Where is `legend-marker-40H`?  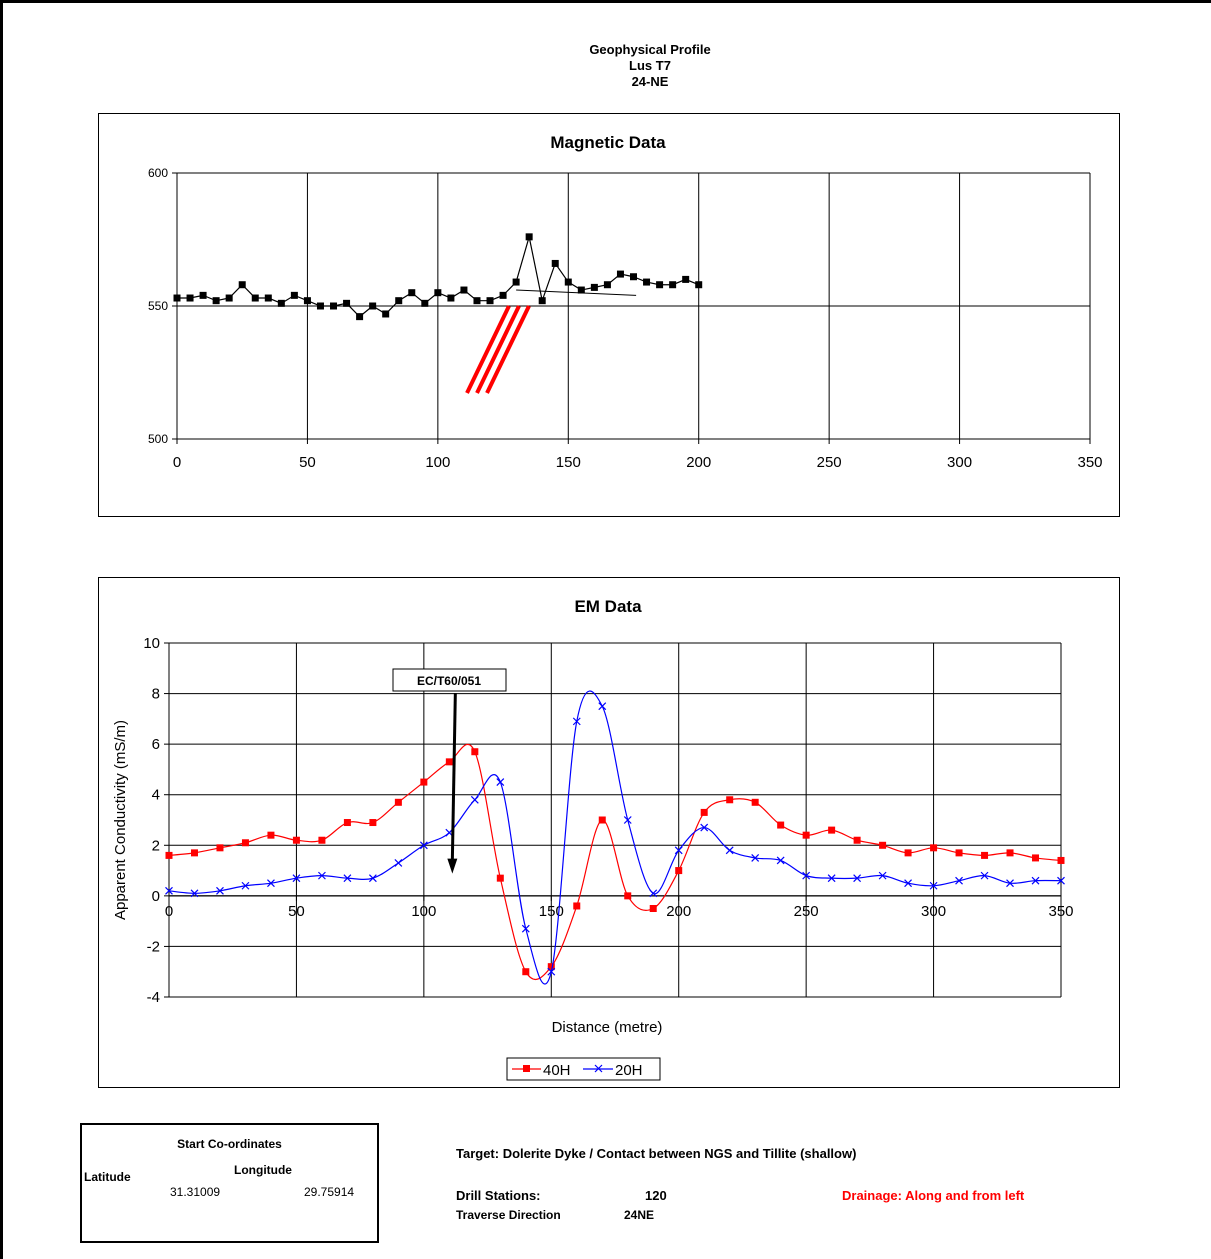
legend-marker-40H is located at coordinates (526, 1068).